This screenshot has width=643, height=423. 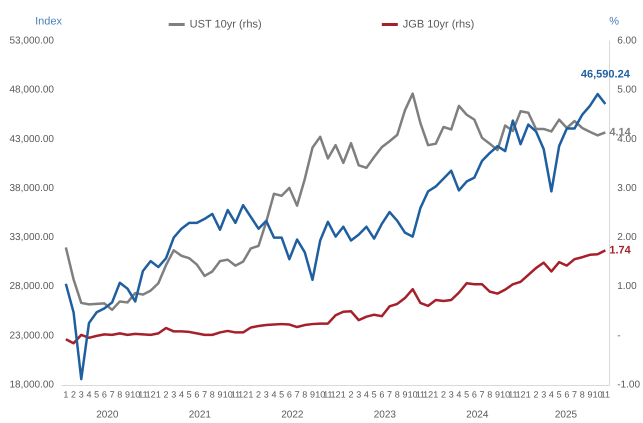 What do you see at coordinates (32, 90) in the screenshot?
I see `y-tick-label: 48,000.00` at bounding box center [32, 90].